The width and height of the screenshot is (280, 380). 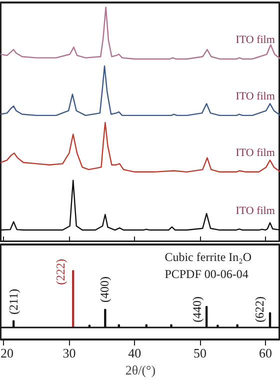 What do you see at coordinates (200, 353) in the screenshot?
I see `x-tick-label: 50` at bounding box center [200, 353].